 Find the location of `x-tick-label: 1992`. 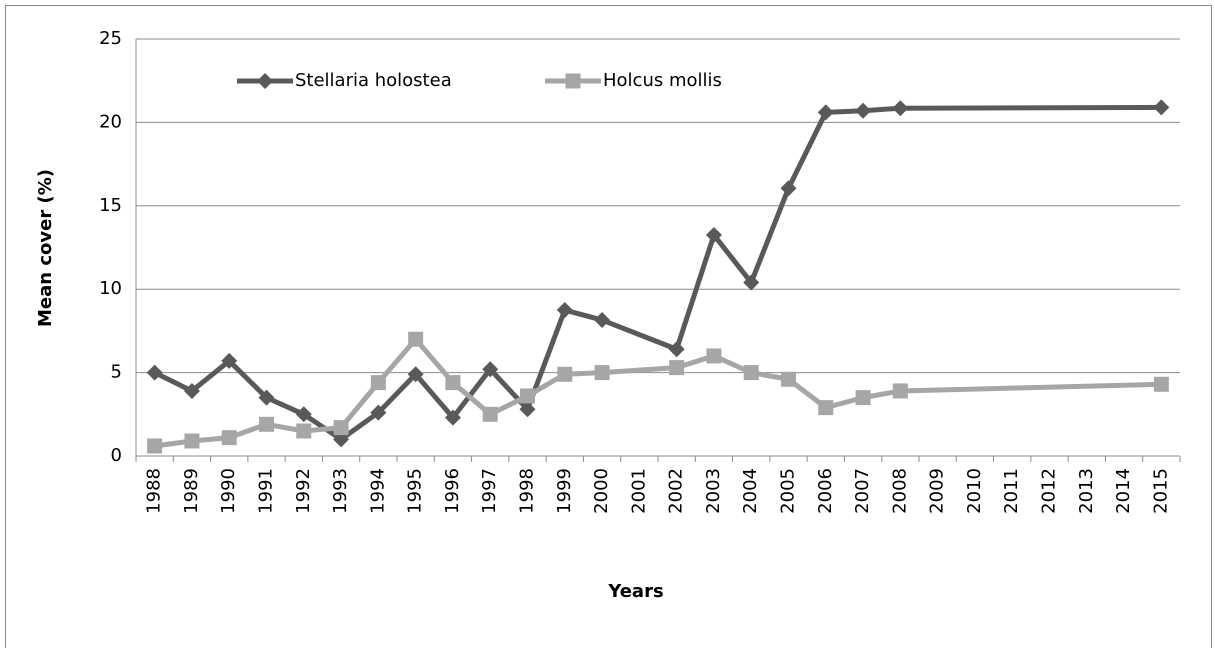

x-tick-label: 1992 is located at coordinates (303, 491).